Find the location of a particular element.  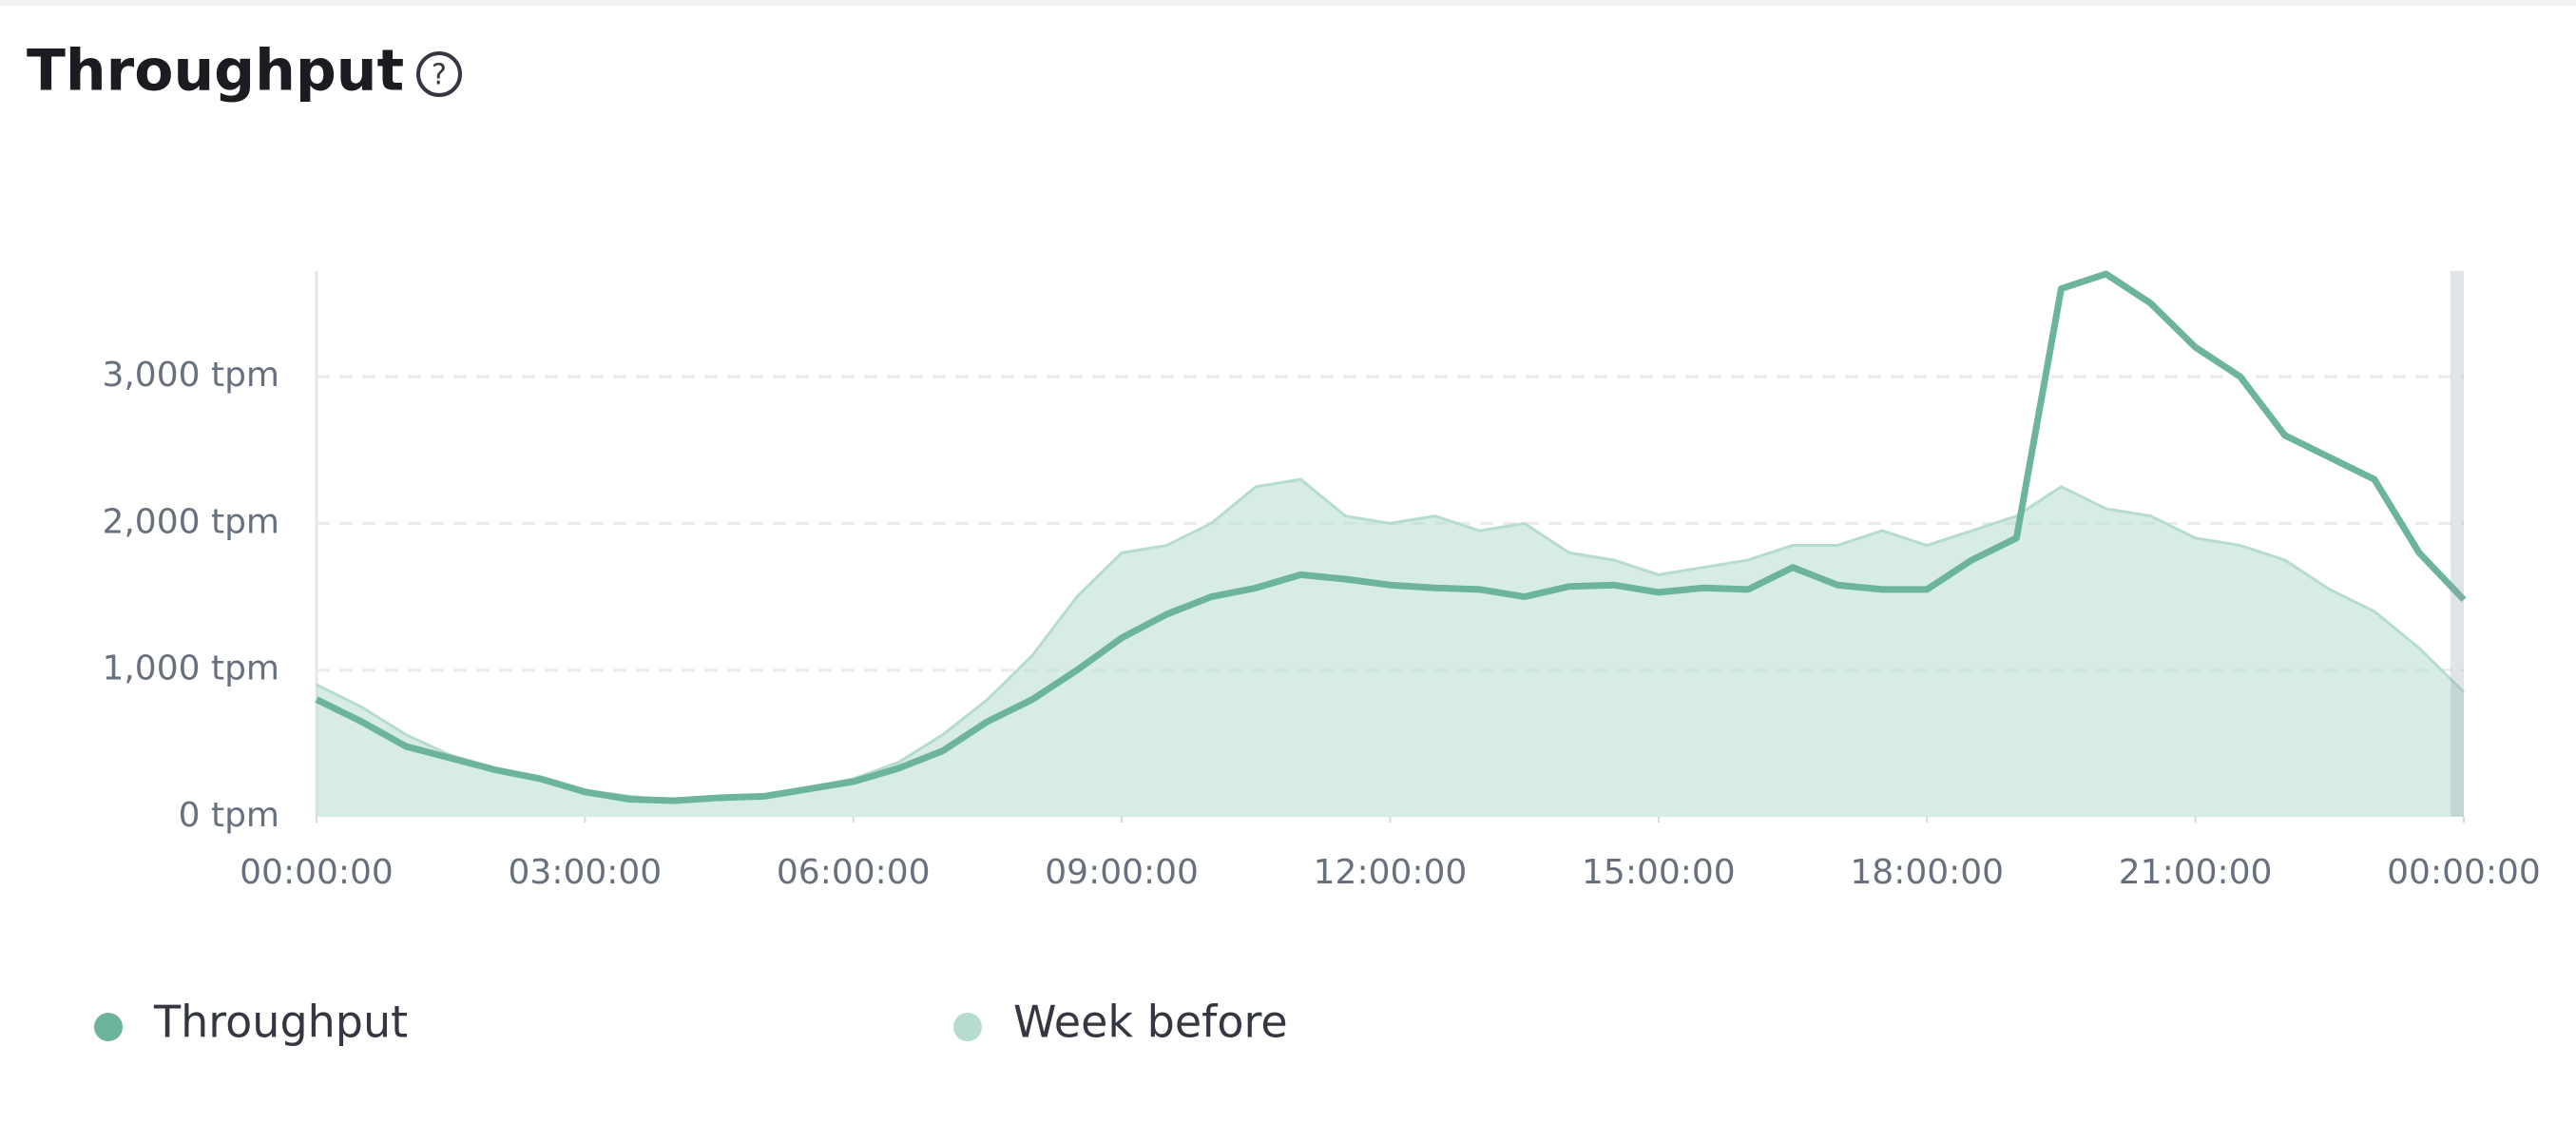

chart-title: Throughput is located at coordinates (216, 71).